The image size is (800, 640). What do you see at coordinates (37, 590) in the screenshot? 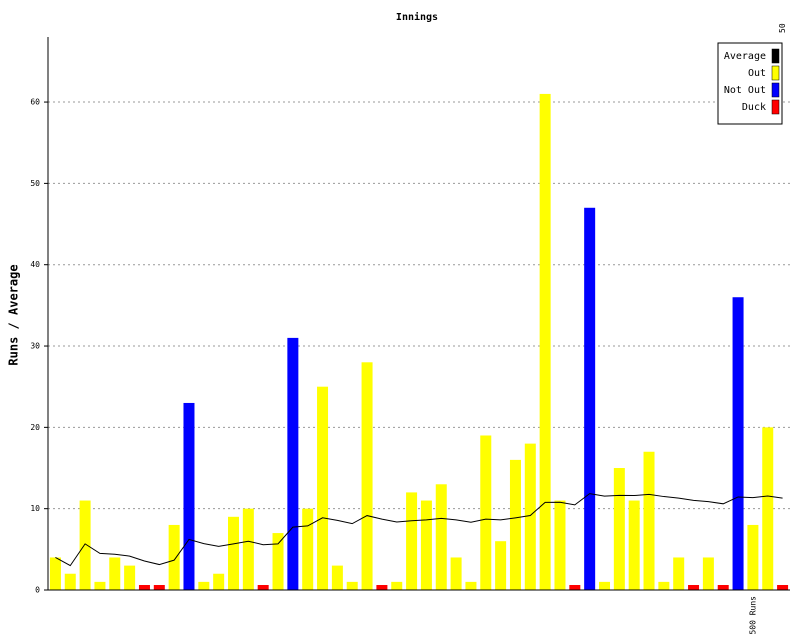
I see `y-tick-label: 0` at bounding box center [37, 590].